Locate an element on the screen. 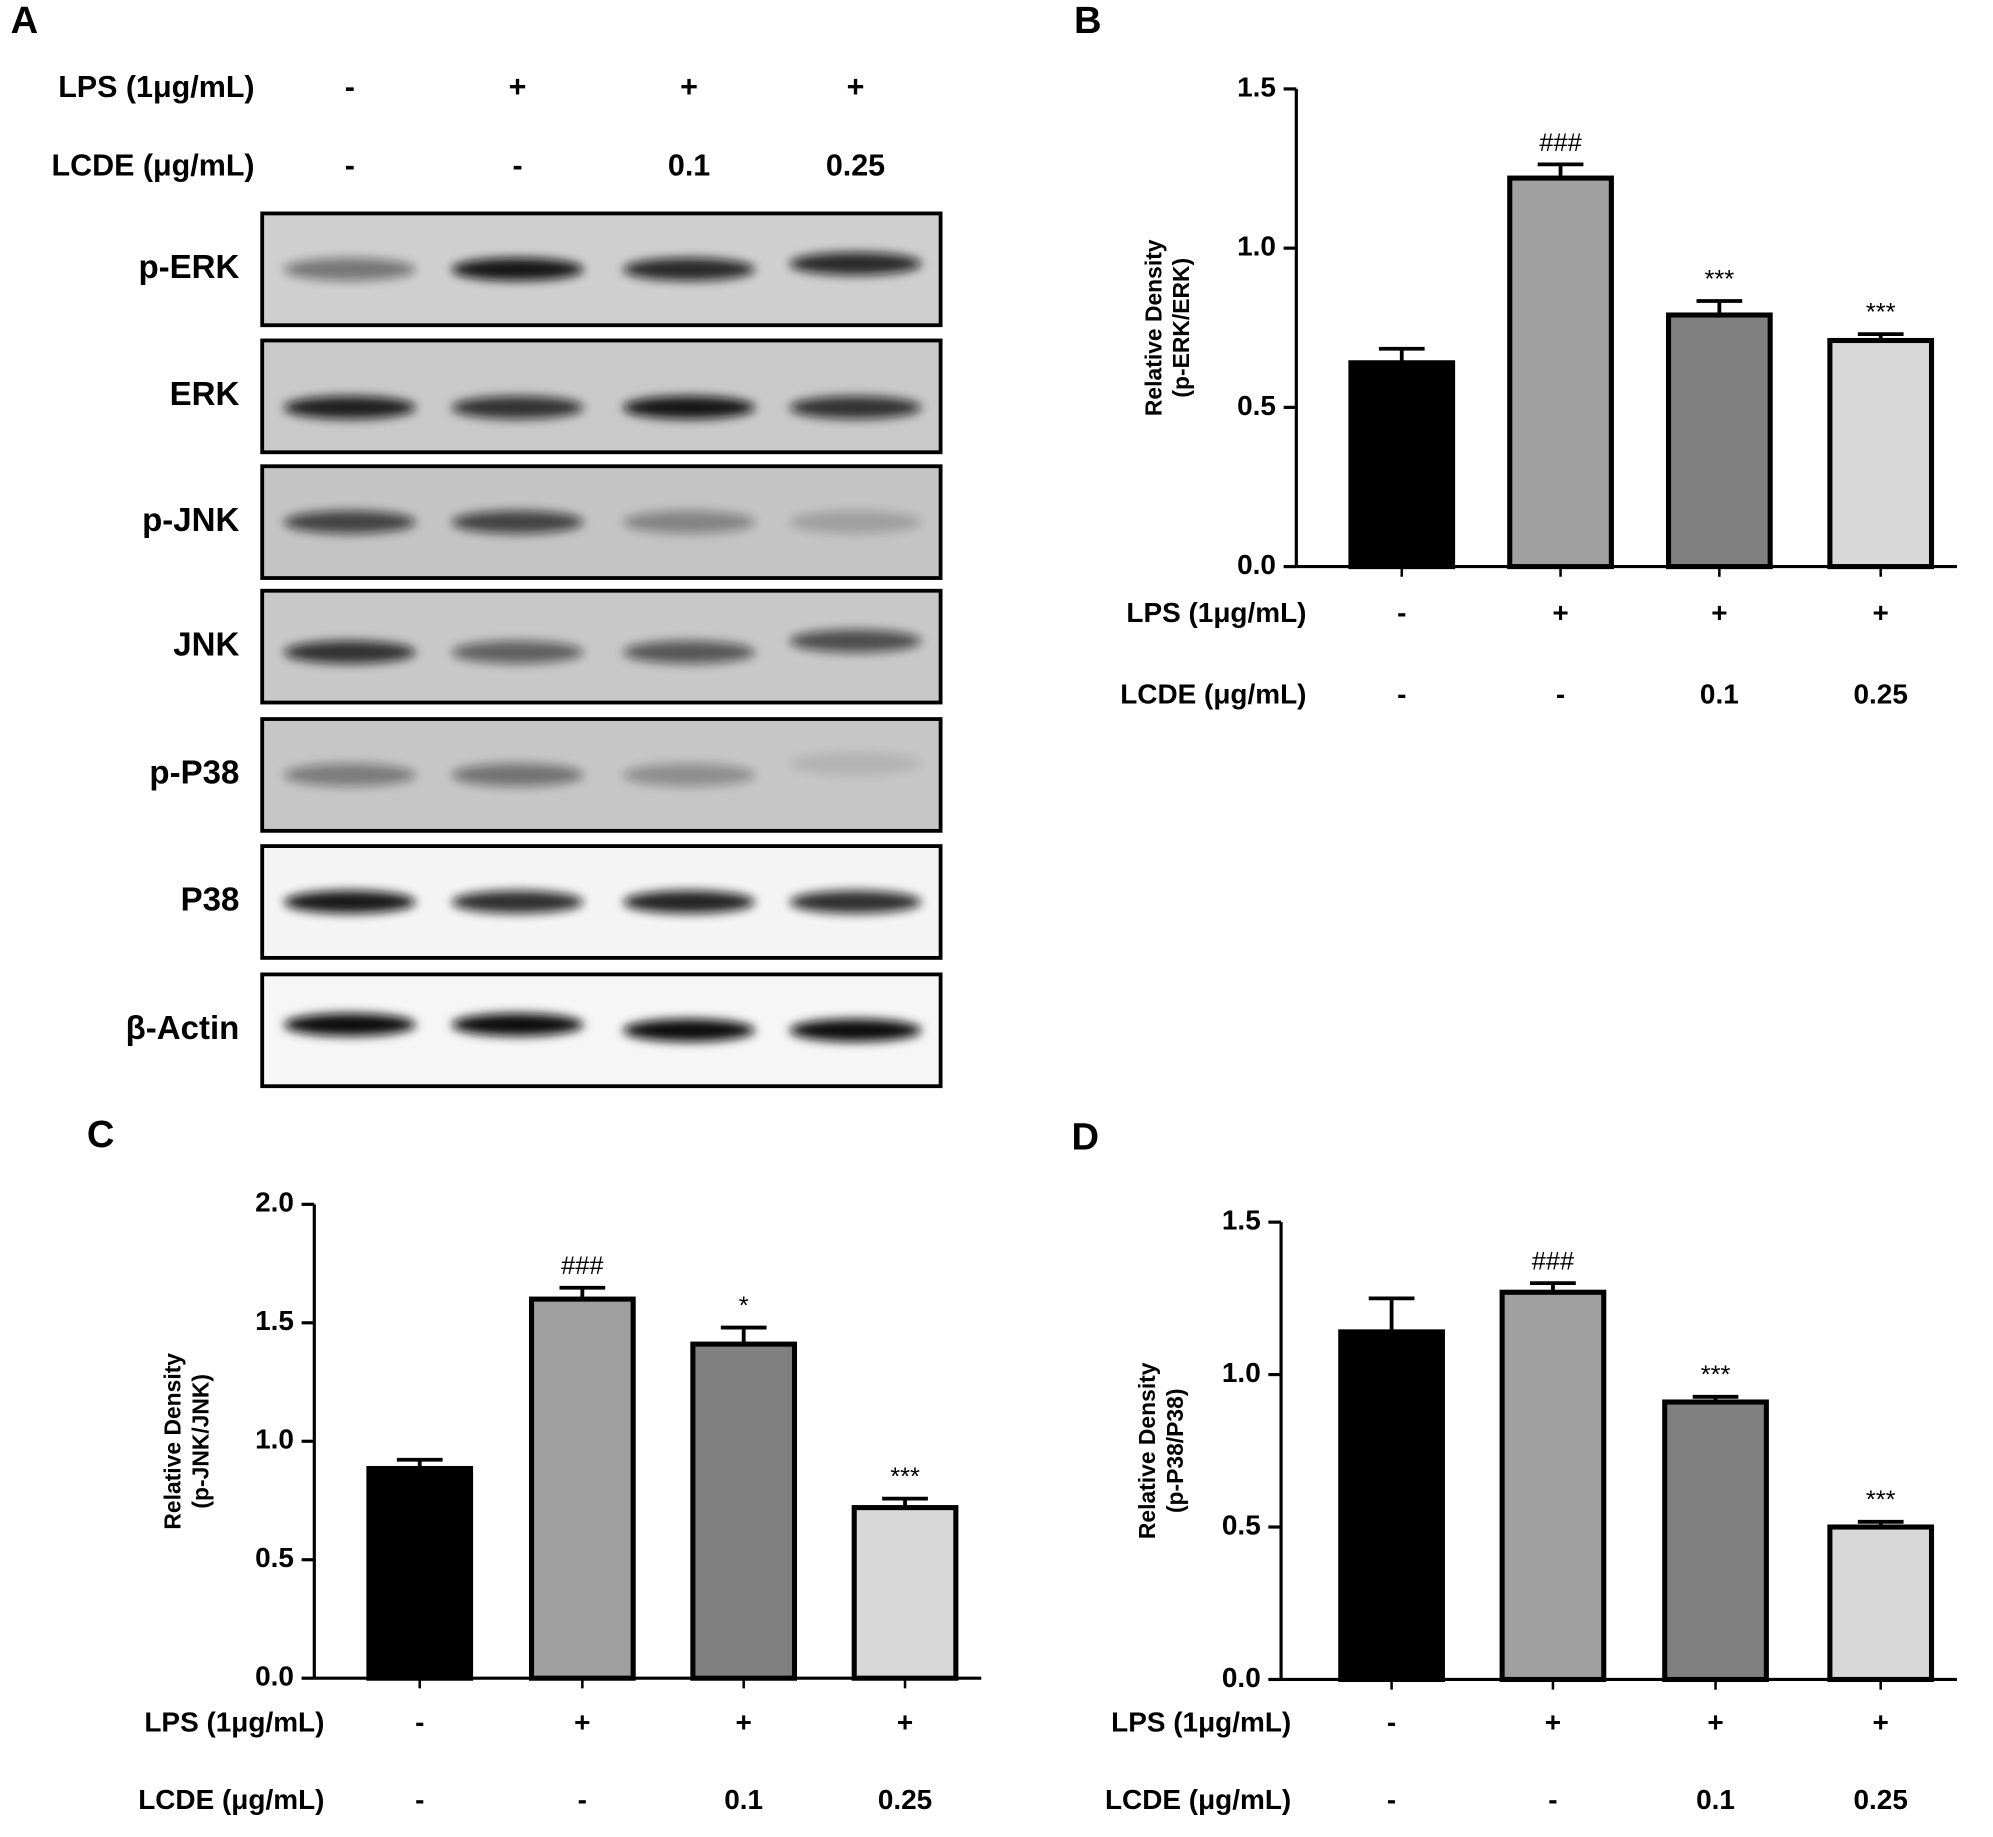  panel-label: A is located at coordinates (25, 21).